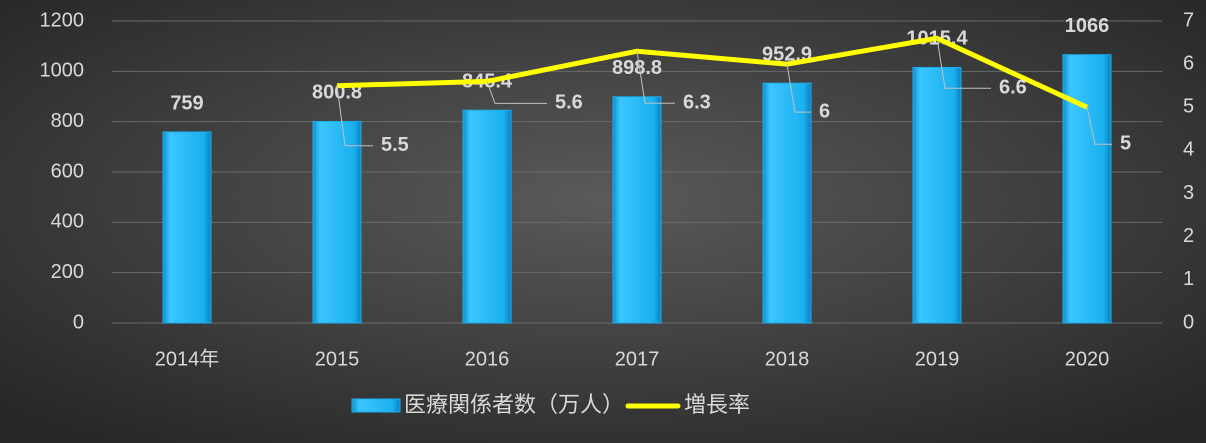 This screenshot has width=1206, height=443. What do you see at coordinates (937, 359) in the screenshot?
I see `x-tick-label: 2019` at bounding box center [937, 359].